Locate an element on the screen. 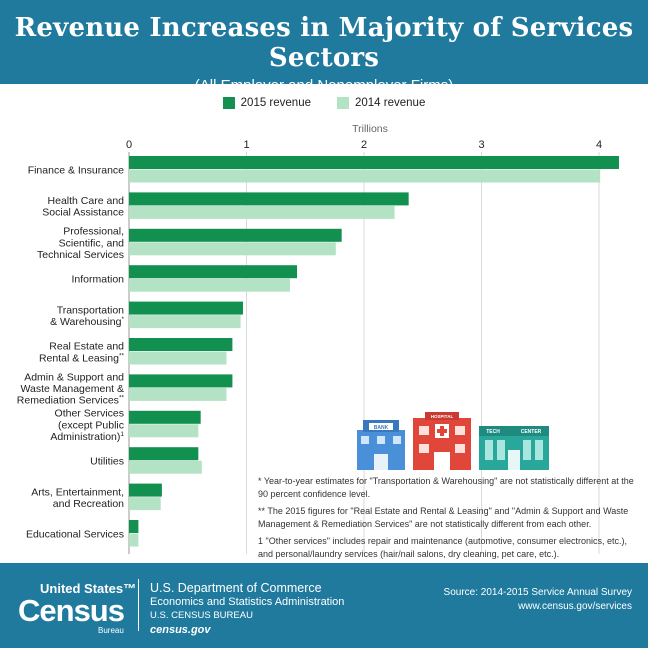 The height and width of the screenshot is (648, 648). buildings-illustration: BANK HOSPITAL TECH CENTER is located at coordinates (453, 441).